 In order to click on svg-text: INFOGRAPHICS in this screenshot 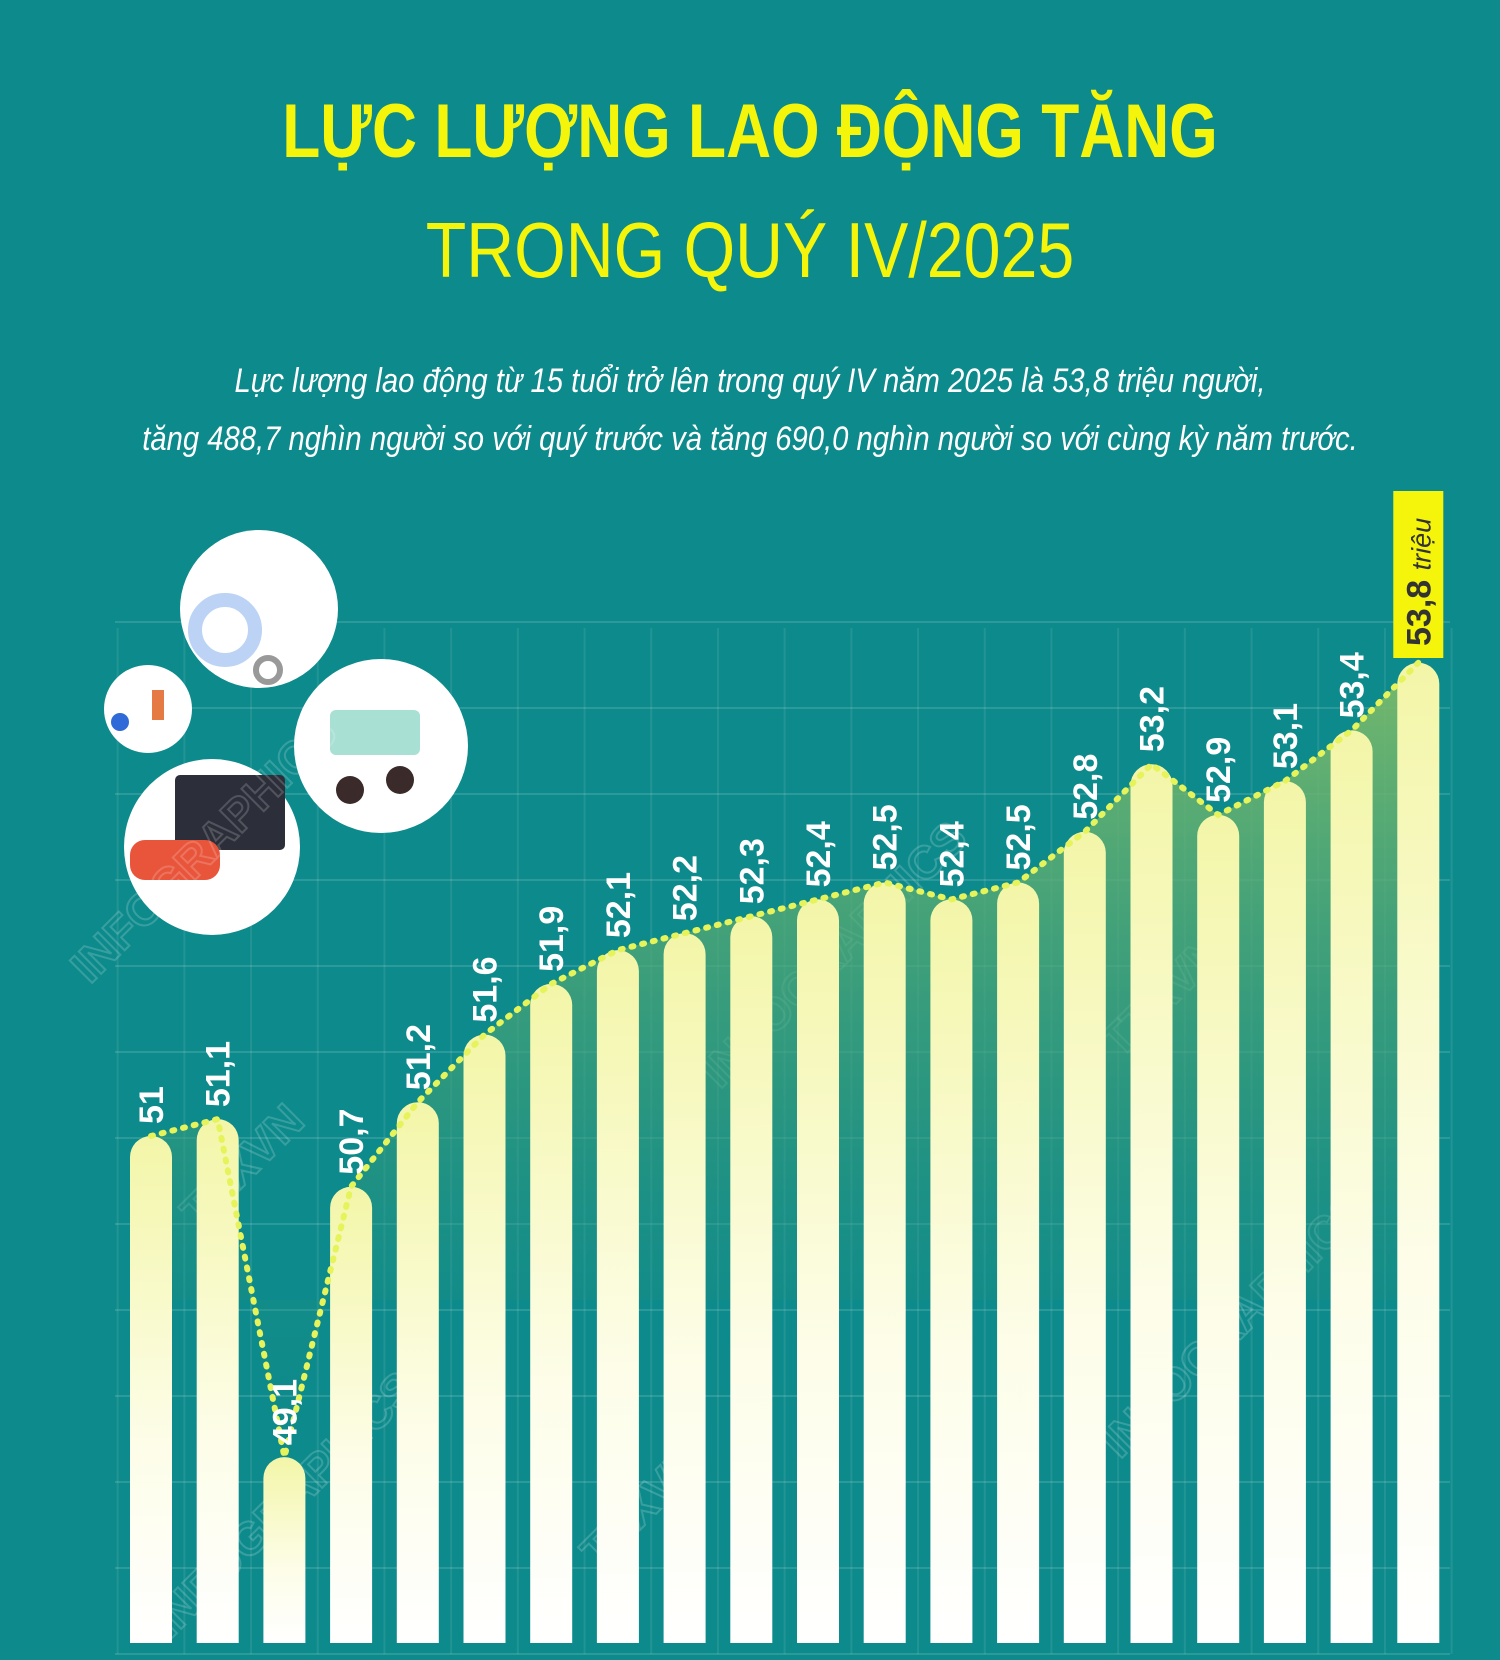, I will do `click(203, 849)`.